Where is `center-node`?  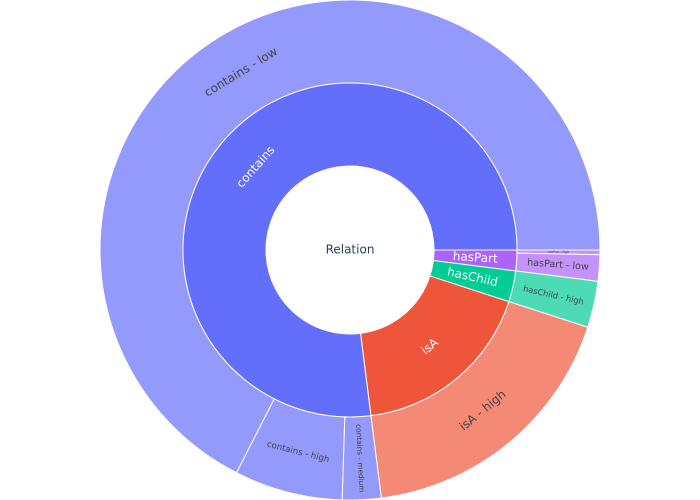
center-node is located at coordinates (350, 250).